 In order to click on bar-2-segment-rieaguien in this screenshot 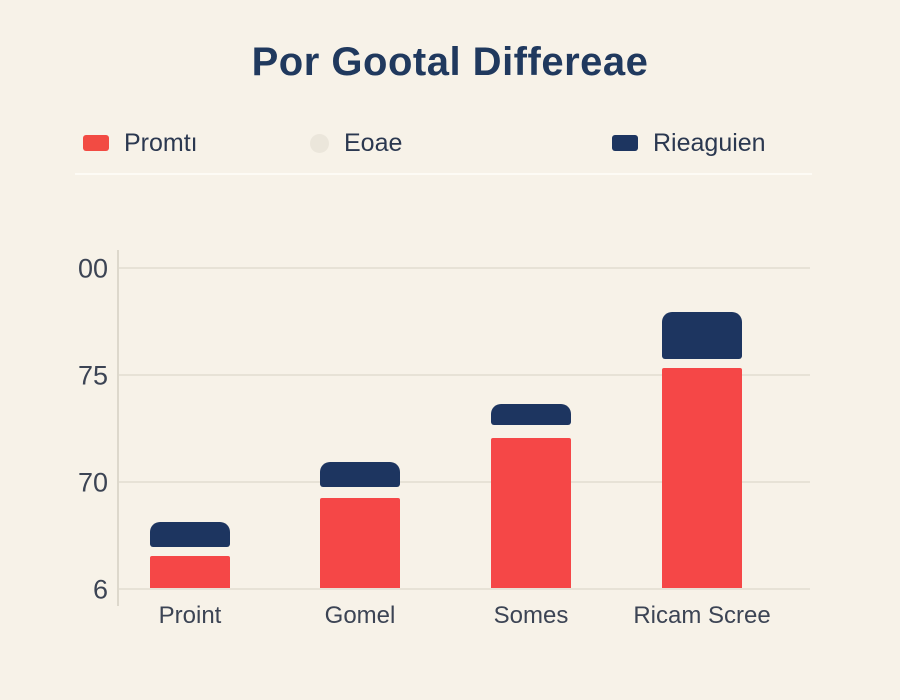, I will do `click(531, 414)`.